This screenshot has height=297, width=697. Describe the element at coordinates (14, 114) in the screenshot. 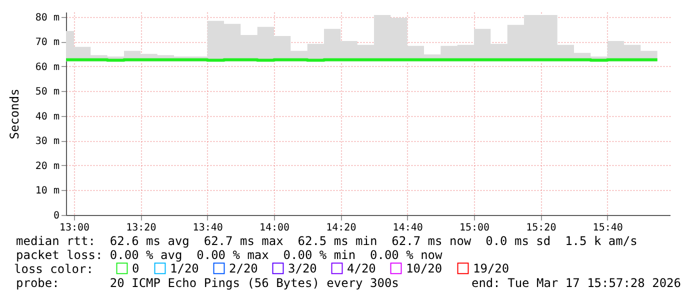

I see `y-axis-title: Seconds` at that location.